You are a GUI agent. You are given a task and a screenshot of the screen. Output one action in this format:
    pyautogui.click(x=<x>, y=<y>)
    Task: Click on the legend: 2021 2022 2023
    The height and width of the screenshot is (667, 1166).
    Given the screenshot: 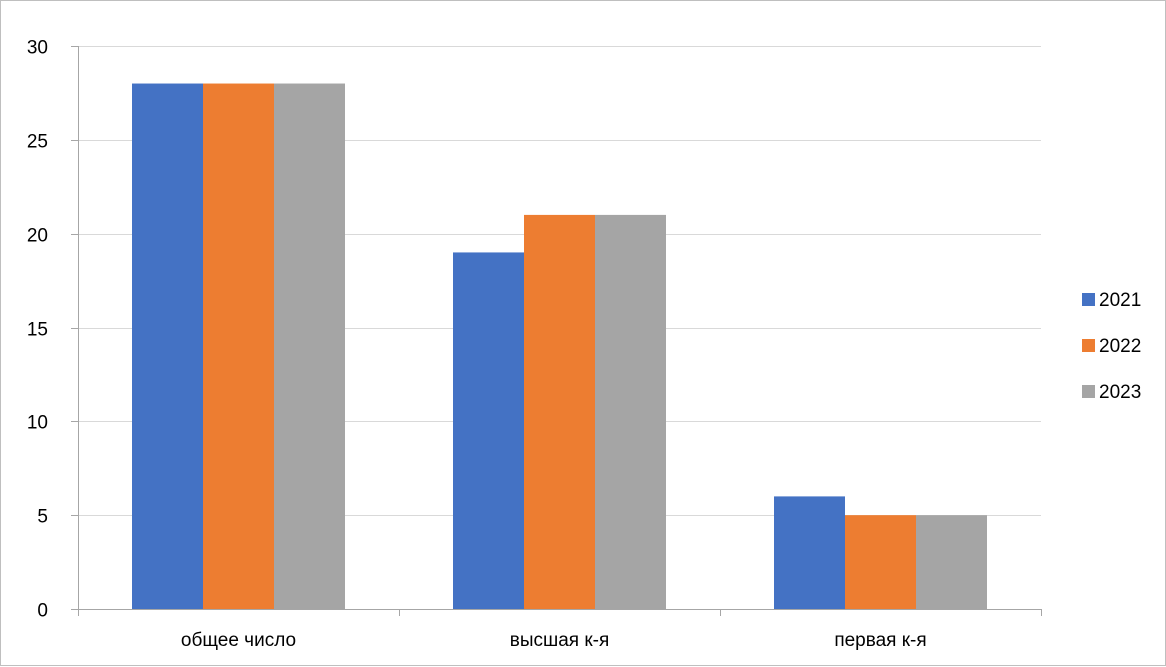 What is the action you would take?
    pyautogui.click(x=1111, y=346)
    